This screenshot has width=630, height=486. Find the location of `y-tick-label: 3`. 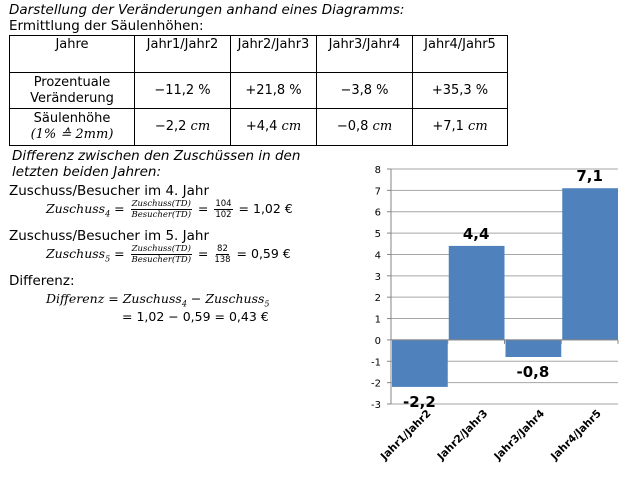

y-tick-label: 3 is located at coordinates (378, 277).